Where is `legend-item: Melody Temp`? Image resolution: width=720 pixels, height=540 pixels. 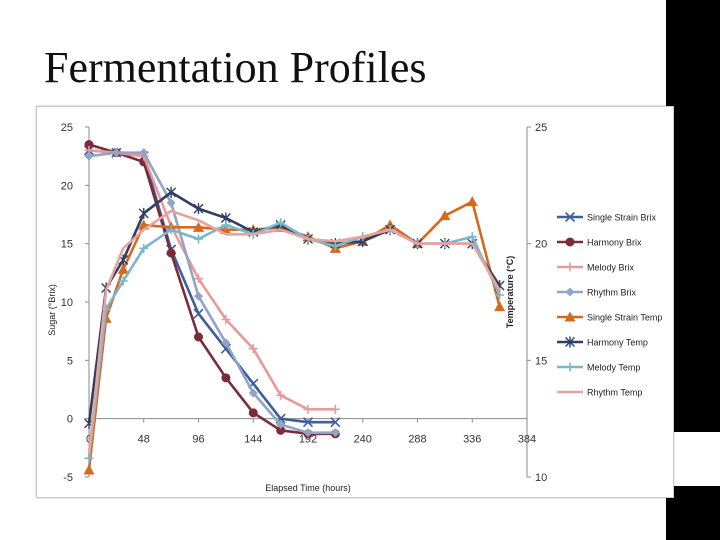 legend-item: Melody Temp is located at coordinates (598, 367).